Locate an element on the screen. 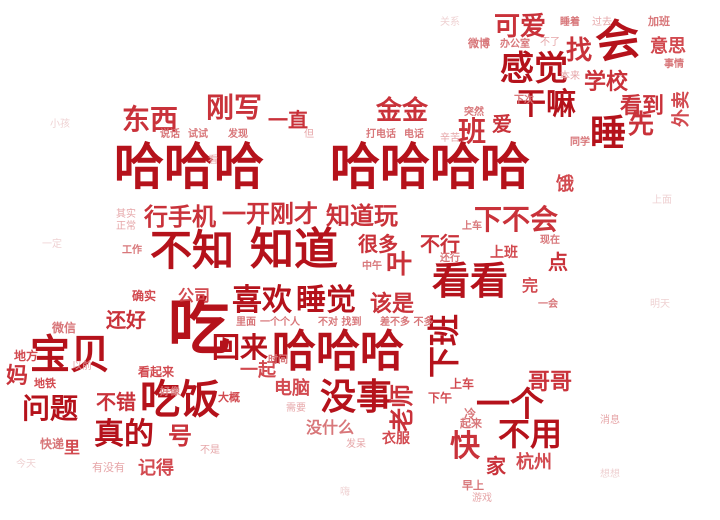  word-kanqilai: 看起来 is located at coordinates (156, 372).